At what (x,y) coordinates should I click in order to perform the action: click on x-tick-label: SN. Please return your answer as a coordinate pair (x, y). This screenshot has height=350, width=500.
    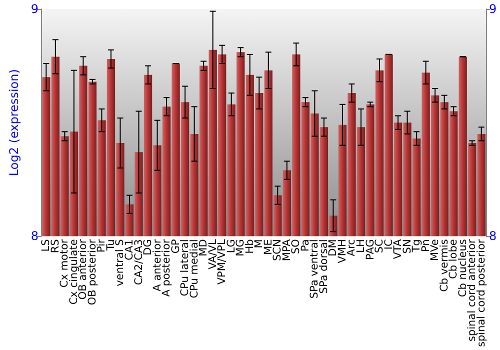
    Looking at the image, I should click on (407, 246).